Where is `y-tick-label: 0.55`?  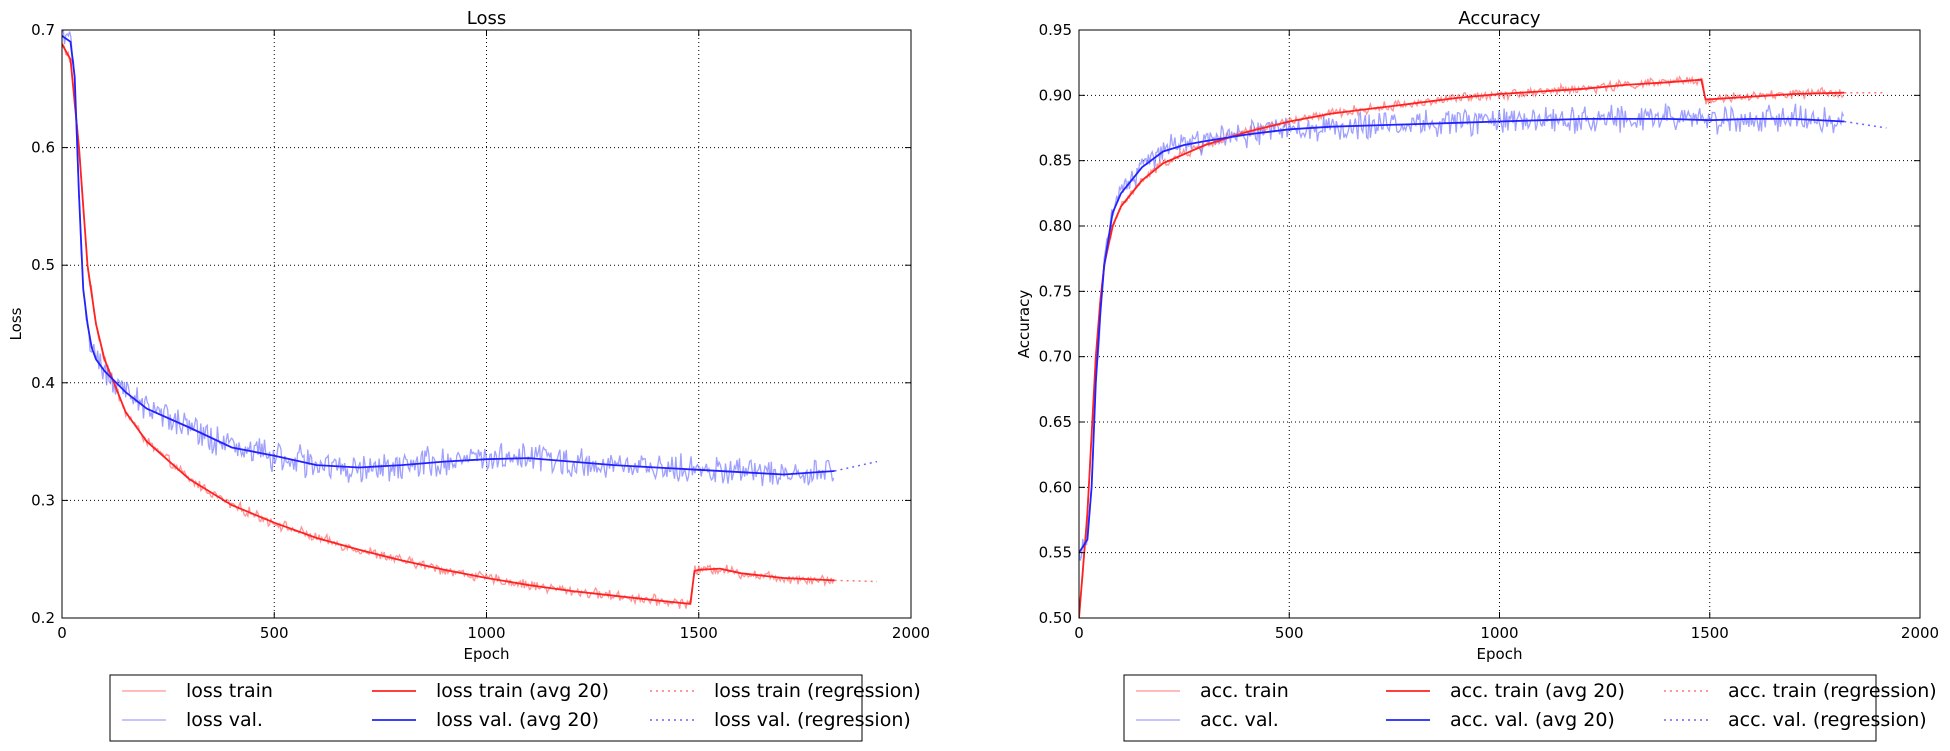
y-tick-label: 0.55 is located at coordinates (1055, 553).